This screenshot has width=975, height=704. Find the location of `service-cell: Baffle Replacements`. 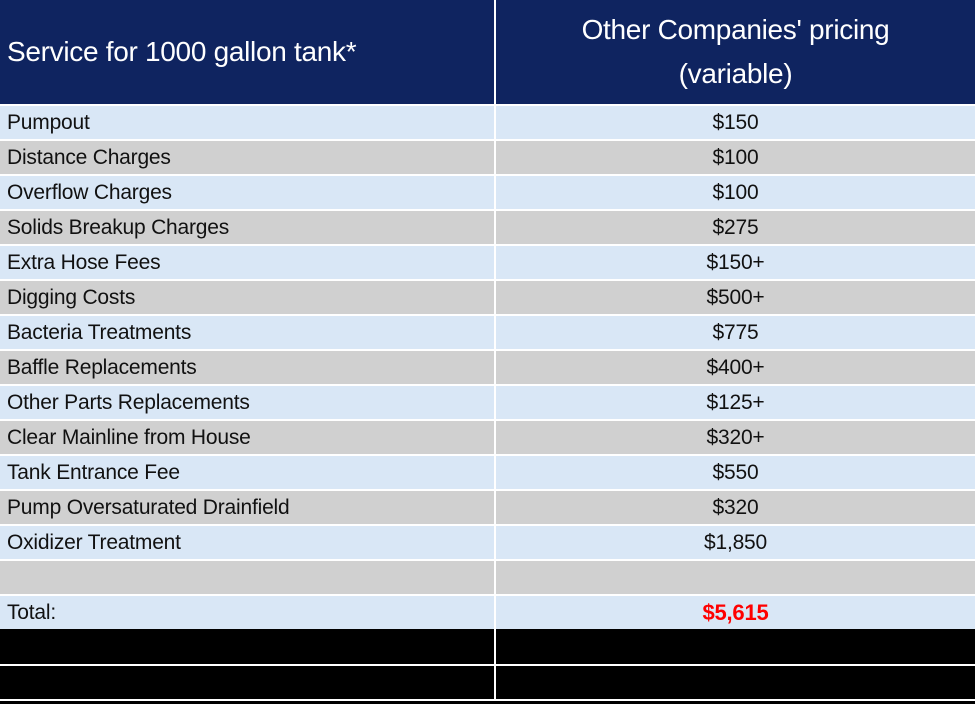

service-cell: Baffle Replacements is located at coordinates (247, 367).